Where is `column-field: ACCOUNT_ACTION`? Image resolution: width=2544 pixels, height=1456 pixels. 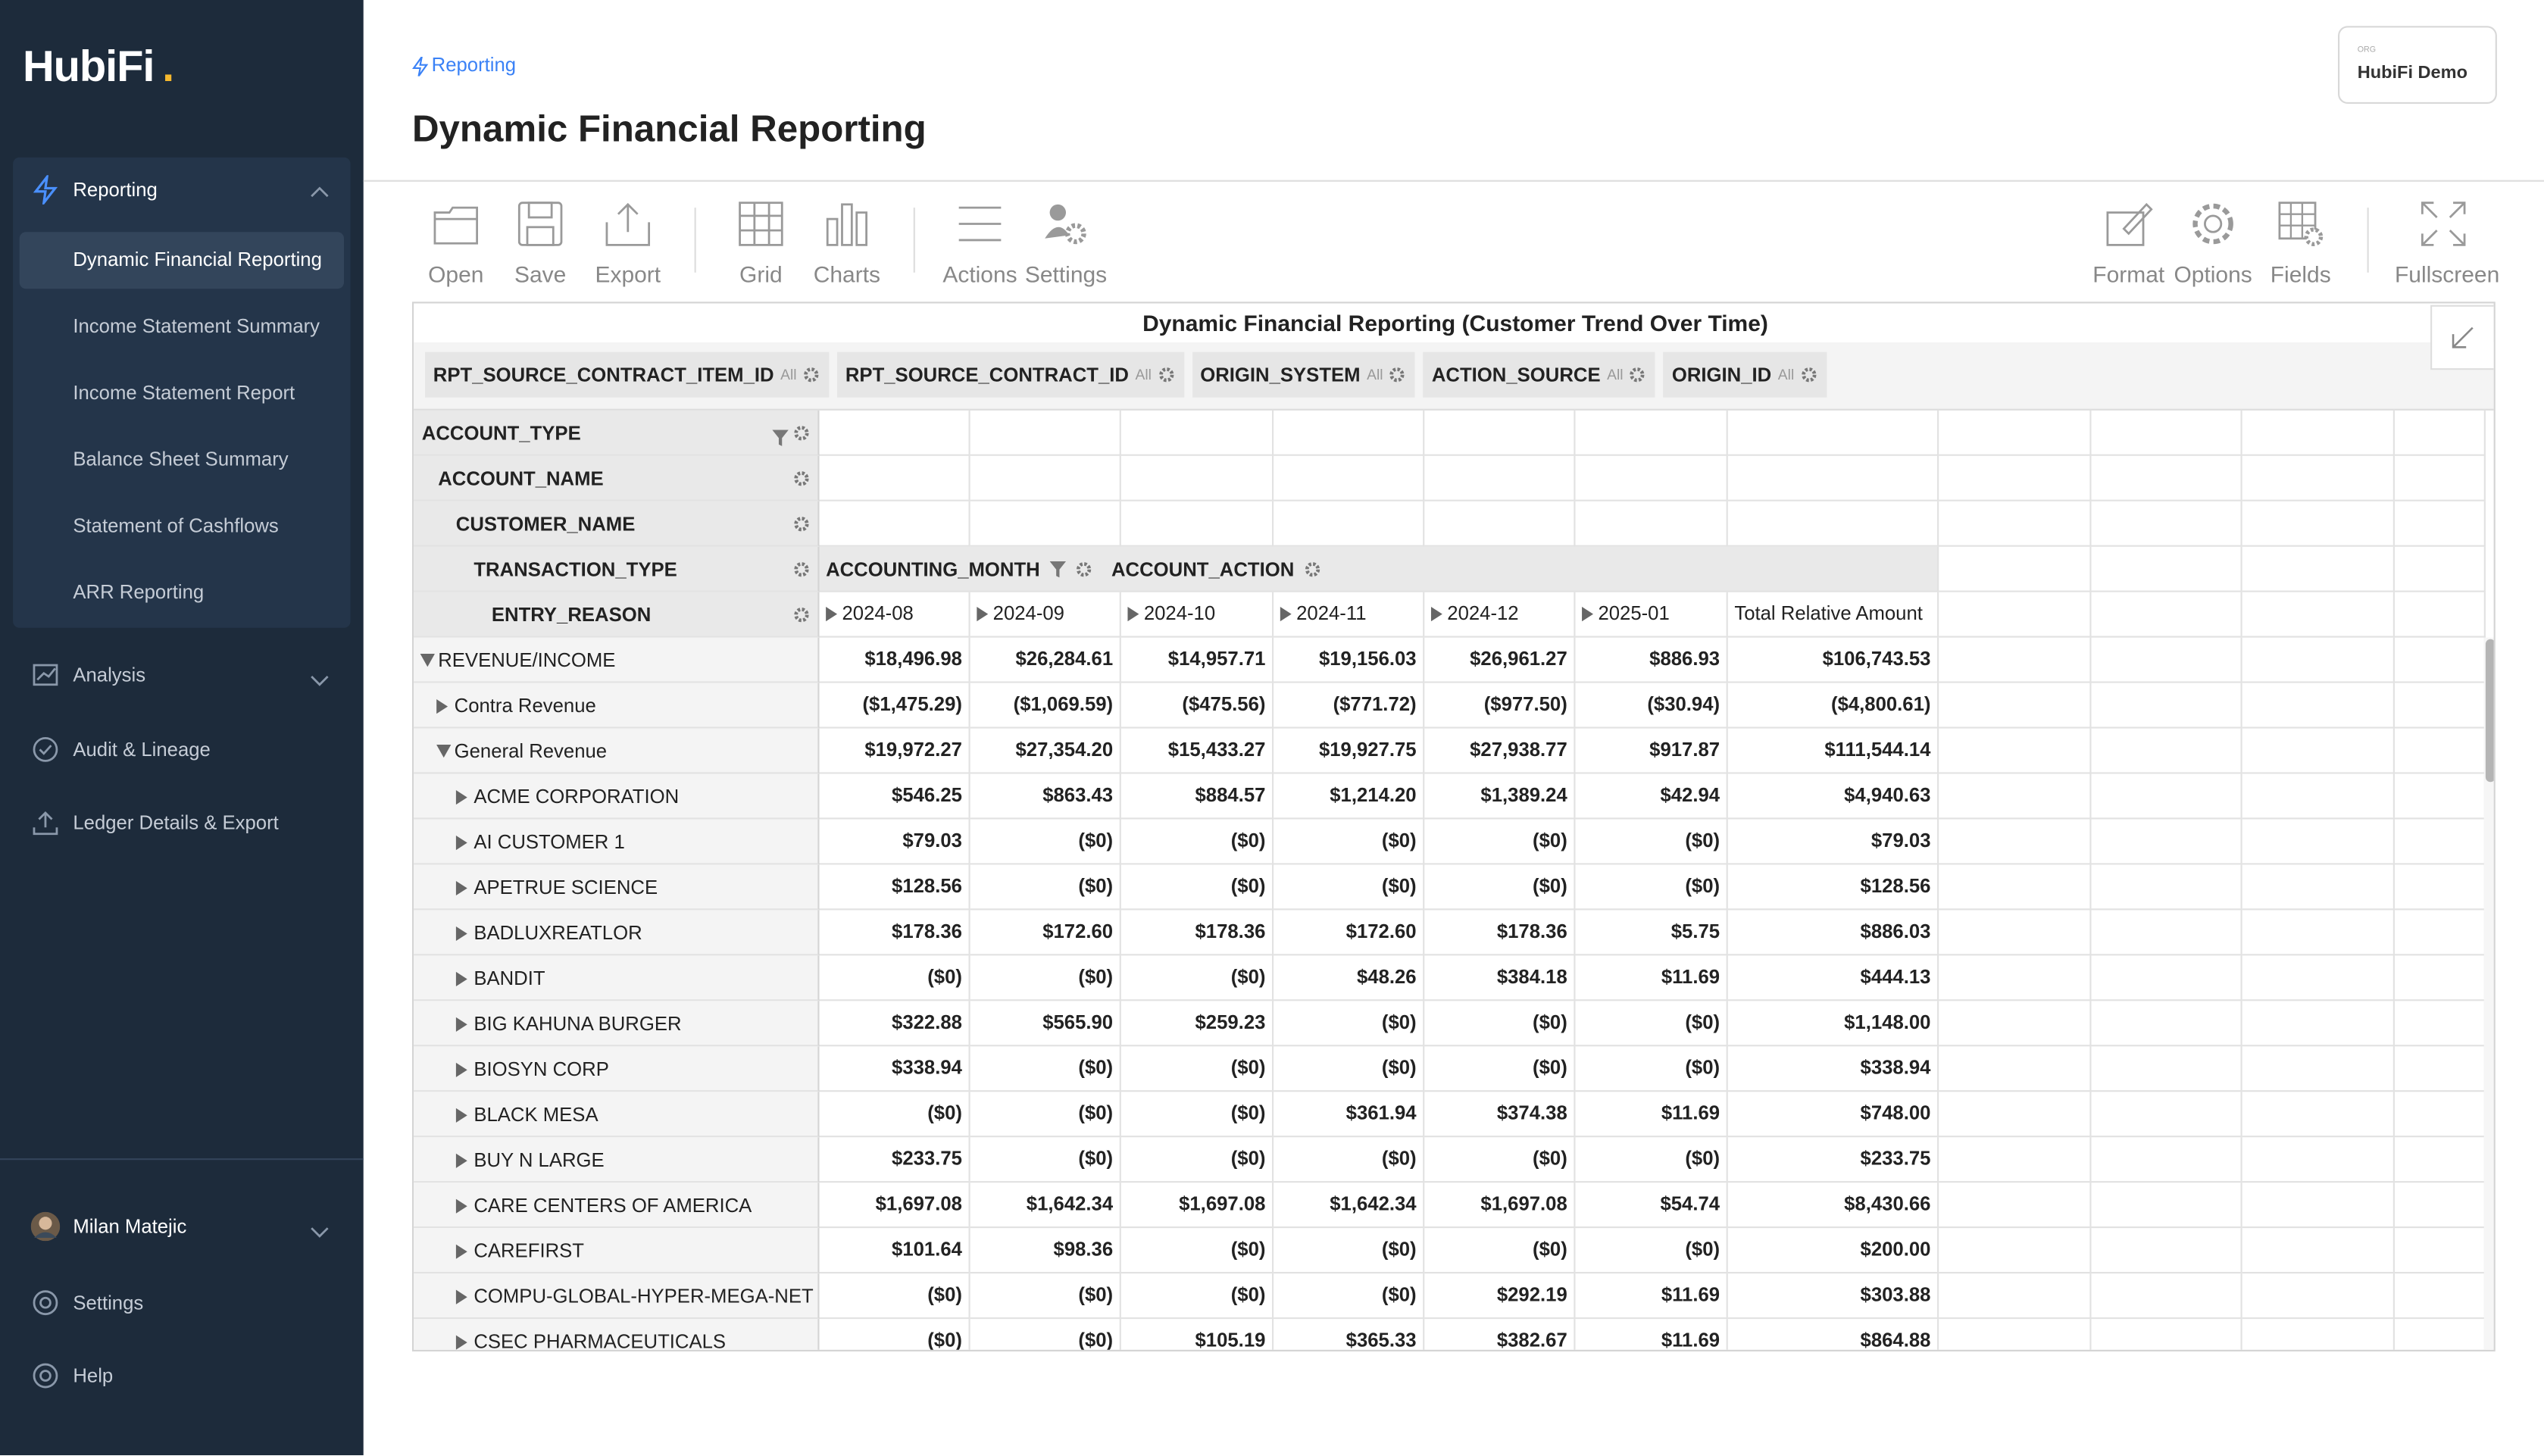 column-field: ACCOUNT_ACTION is located at coordinates (1203, 569).